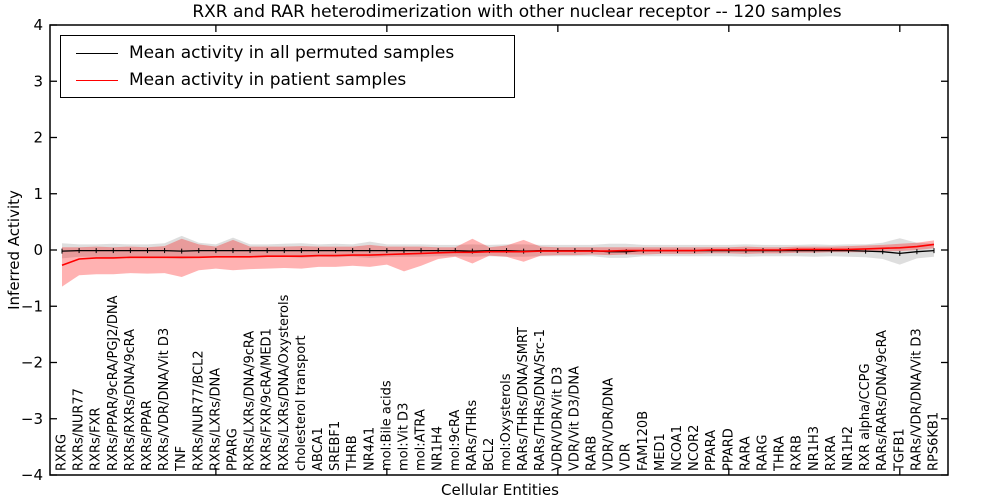 This screenshot has width=1000, height=500. I want to click on y-tick-label: 3, so click(38, 81).